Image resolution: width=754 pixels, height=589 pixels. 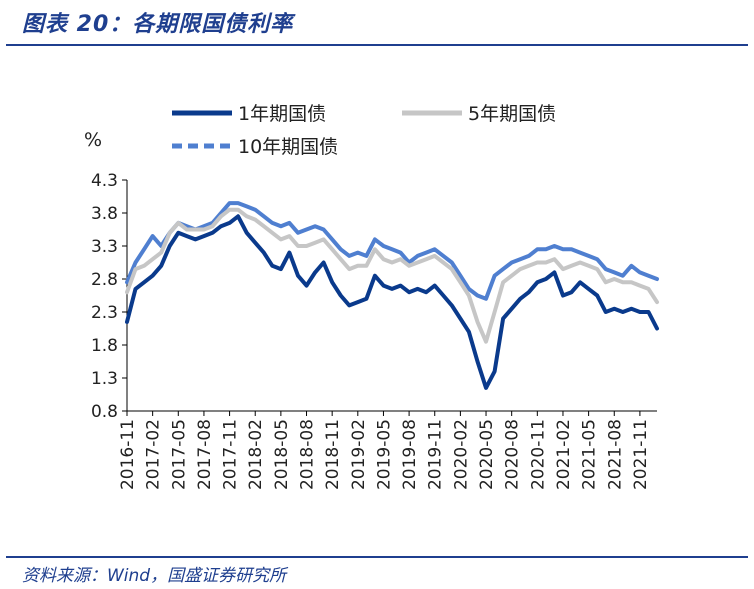 I want to click on y-tick-label: 1.8, so click(x=104, y=346).